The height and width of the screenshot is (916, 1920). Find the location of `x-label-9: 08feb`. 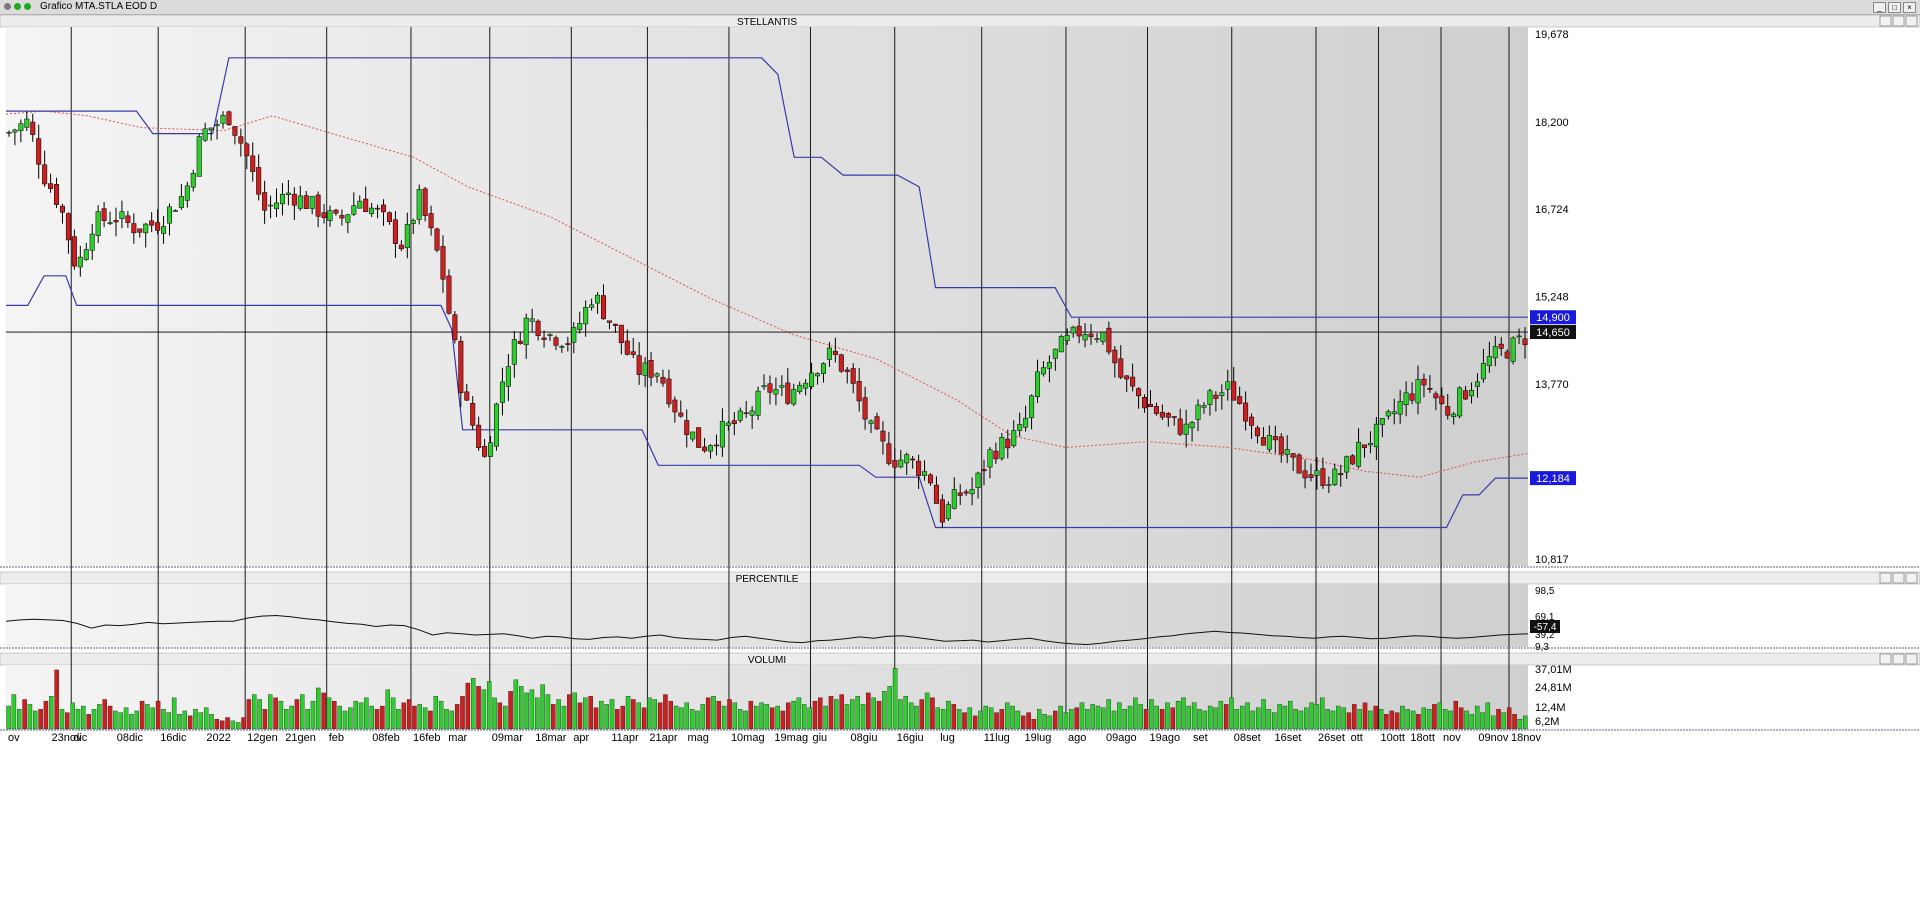

x-label-9: 08feb is located at coordinates (386, 738).